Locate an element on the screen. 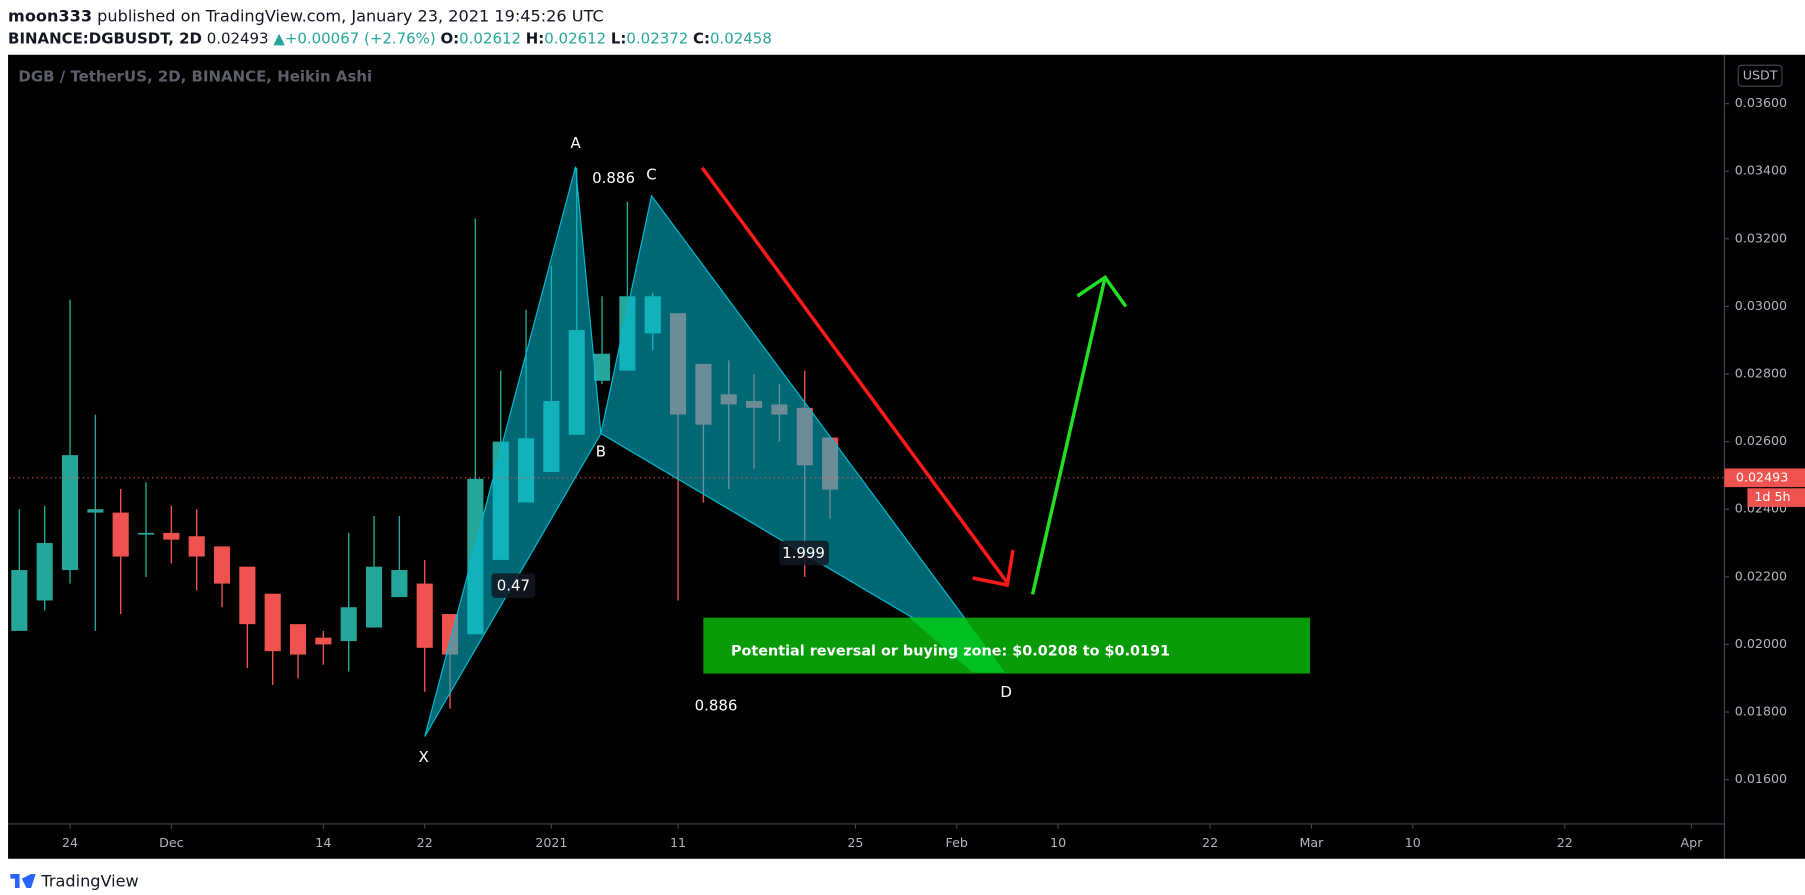  point-label: B is located at coordinates (601, 452).